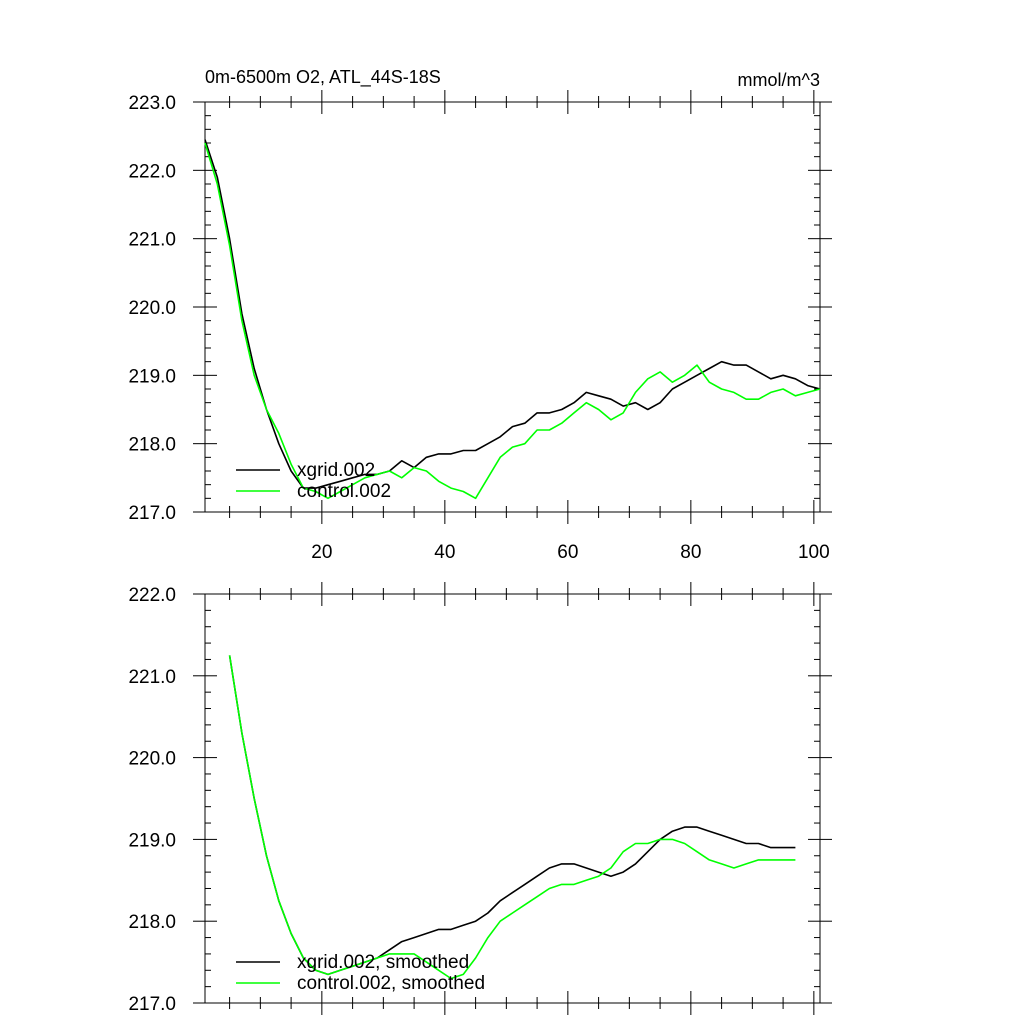 This screenshot has height=1024, width=1024. Describe the element at coordinates (391, 983) in the screenshot. I see `legend-label: control.002, smoothed` at that location.